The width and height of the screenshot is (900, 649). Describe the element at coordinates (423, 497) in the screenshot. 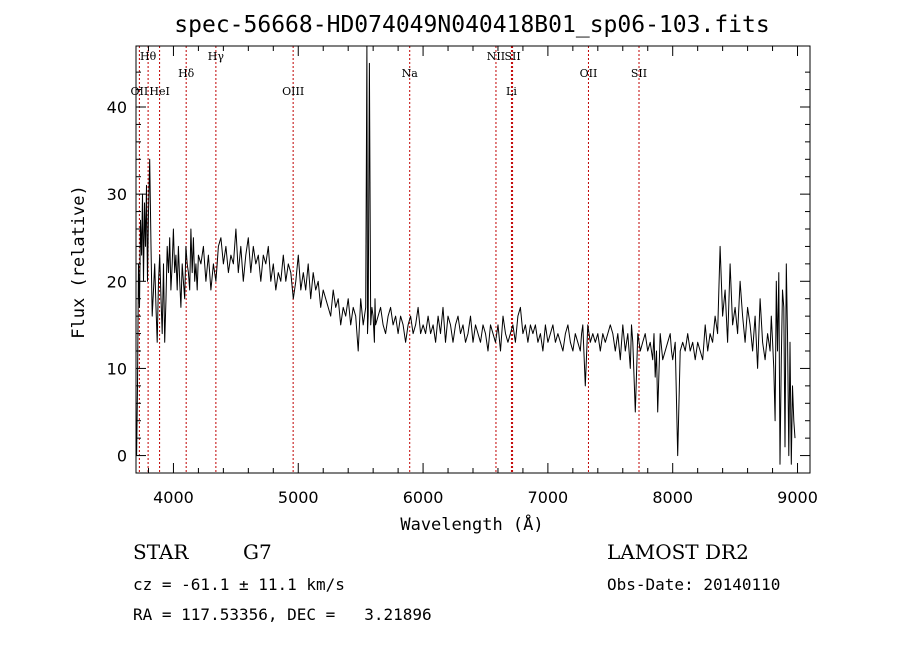

I see `x-tick-label: 6000` at that location.